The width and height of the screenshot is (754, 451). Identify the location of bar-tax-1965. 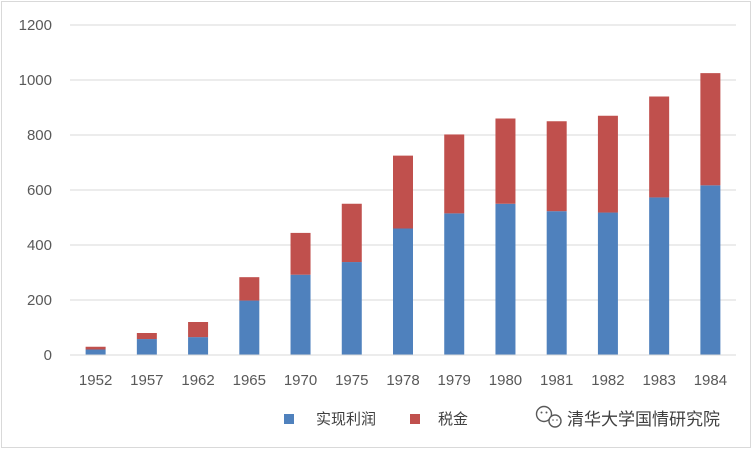
(249, 289).